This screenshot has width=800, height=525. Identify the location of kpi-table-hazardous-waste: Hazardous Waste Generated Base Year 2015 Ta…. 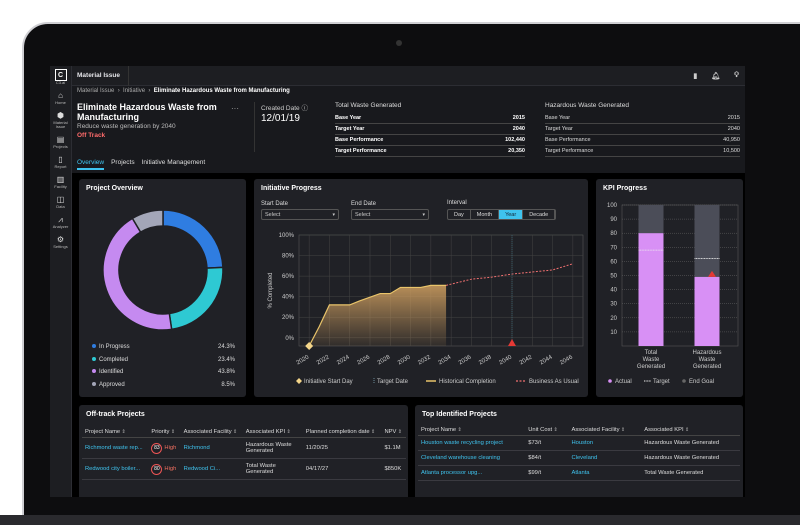
(642, 129).